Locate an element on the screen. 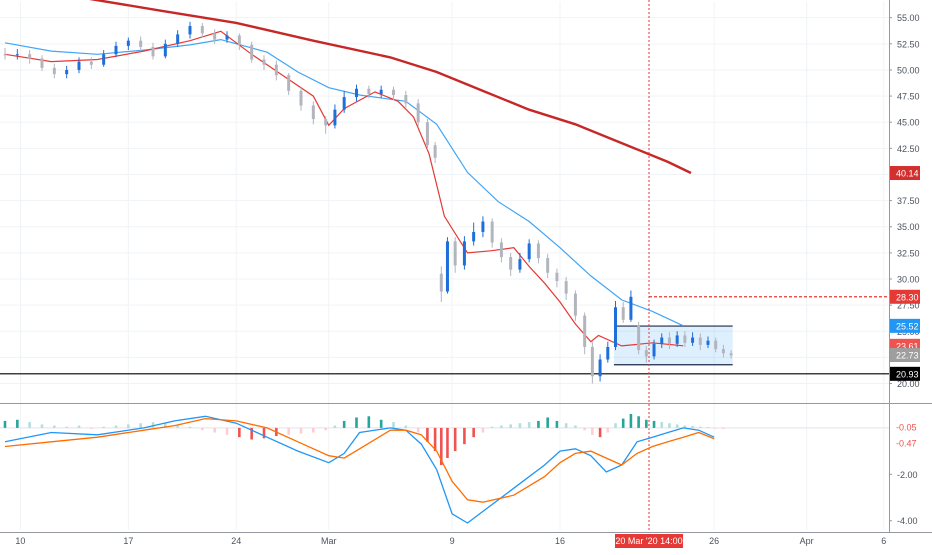 The image size is (932, 555). y-tick-label-4: 45.00 is located at coordinates (908, 123).